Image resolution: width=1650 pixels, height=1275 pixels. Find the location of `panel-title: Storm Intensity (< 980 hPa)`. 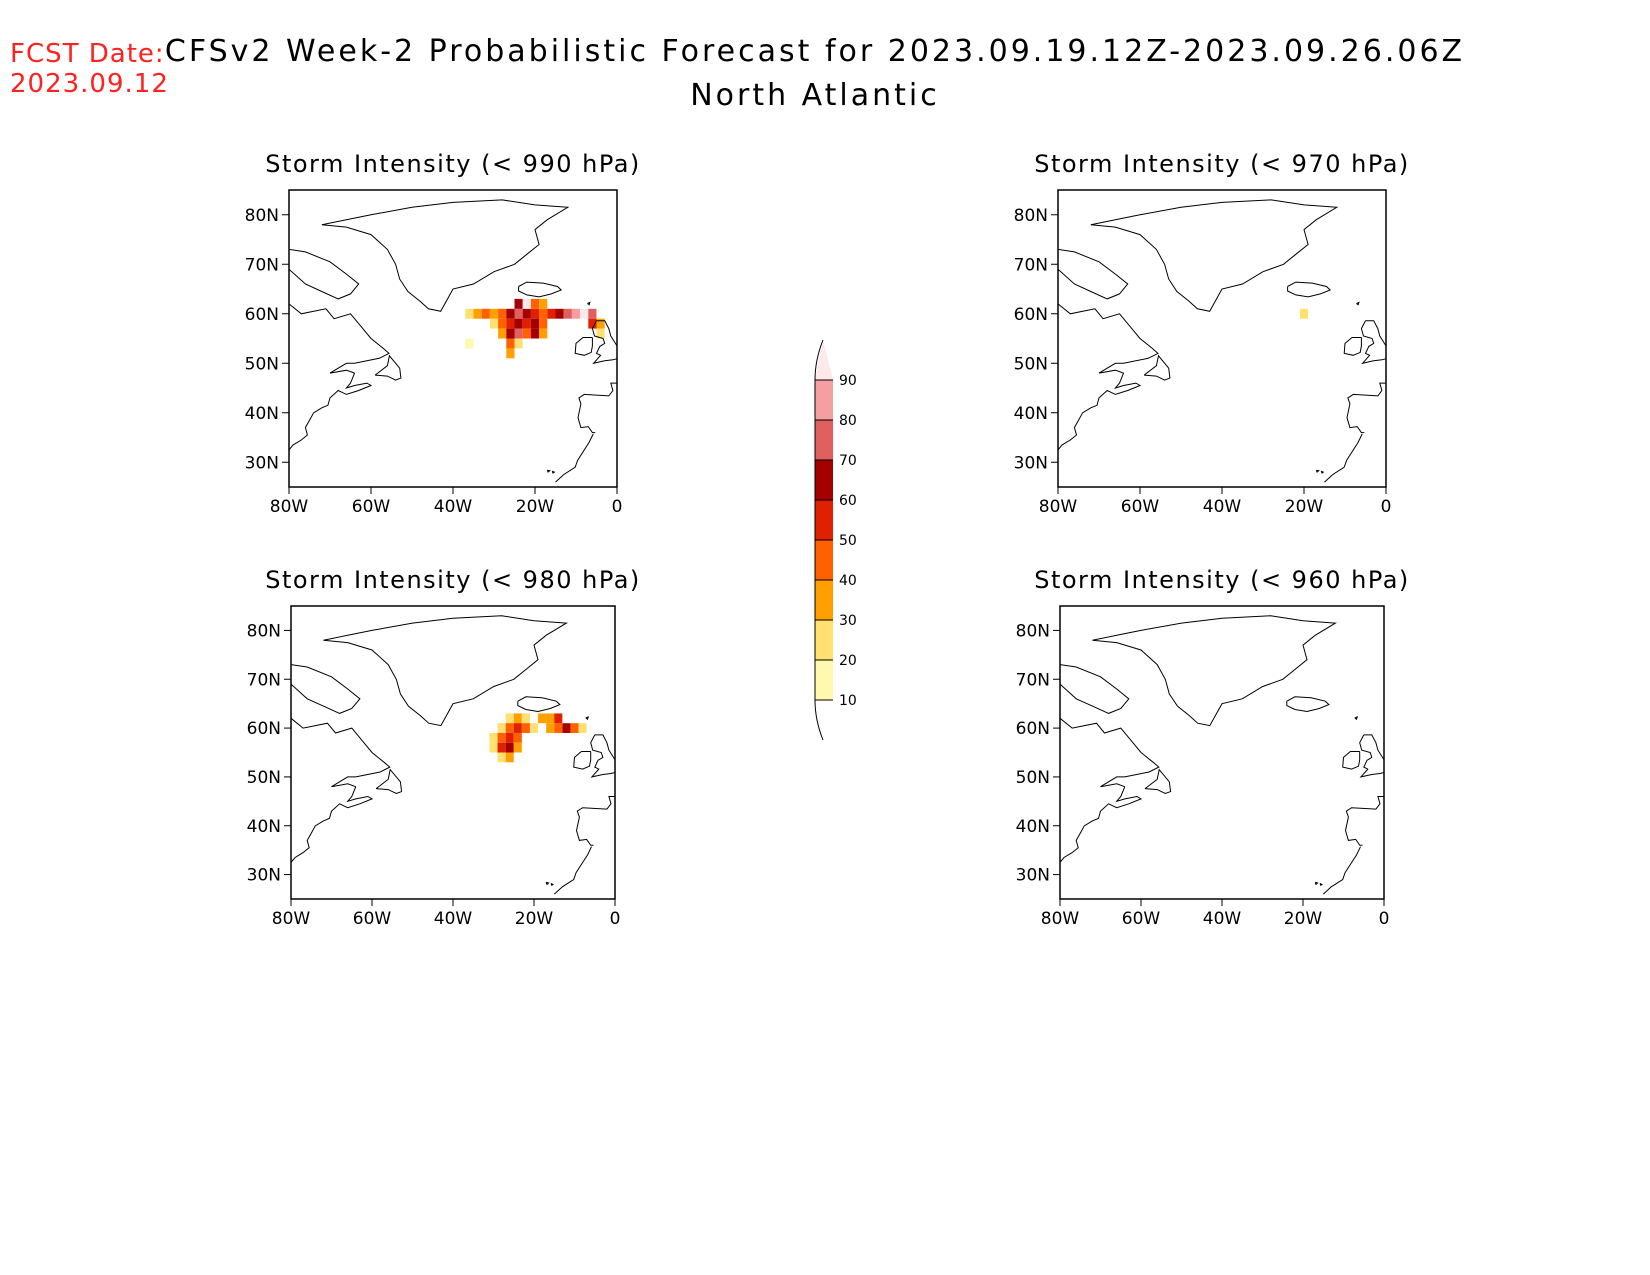

panel-title: Storm Intensity (< 980 hPa) is located at coordinates (453, 580).